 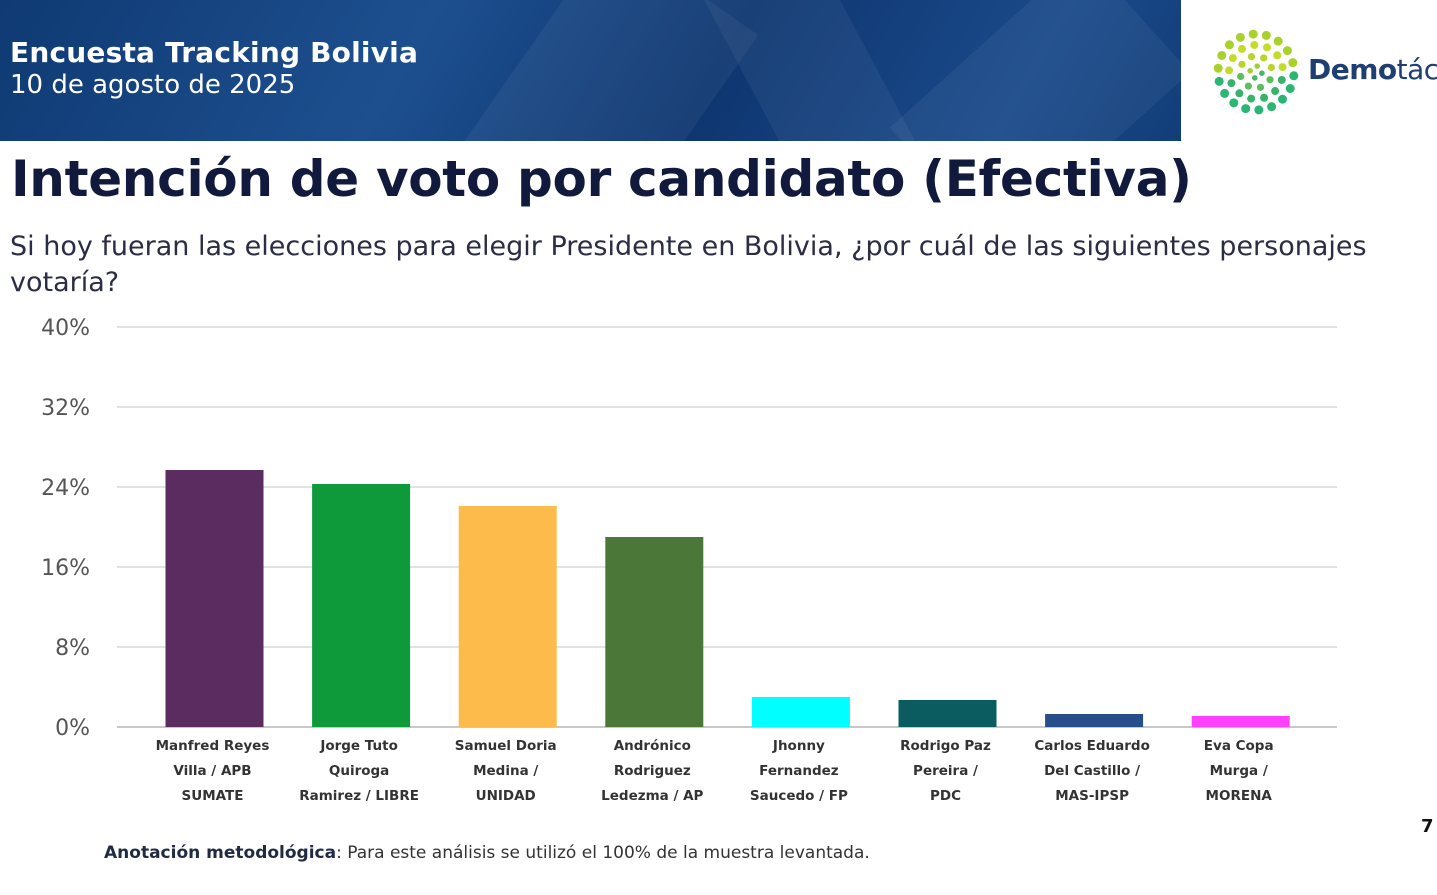 I want to click on x-tick-label: Carlos Eduardo, so click(x=1092, y=746).